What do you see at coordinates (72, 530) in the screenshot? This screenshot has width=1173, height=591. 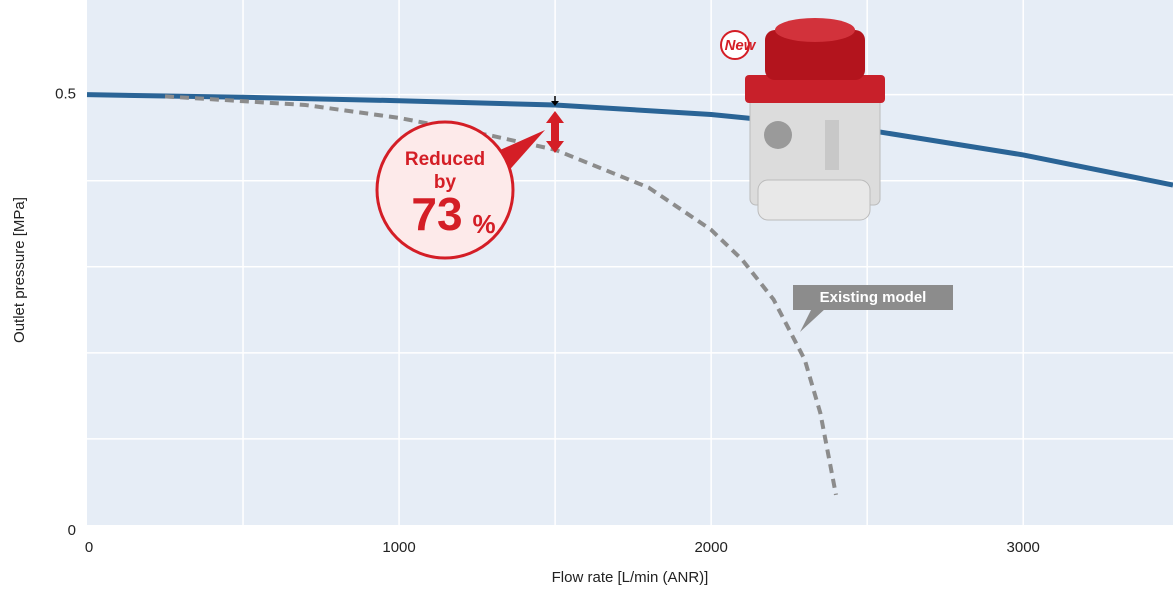 I see `y-tick-label: 0` at bounding box center [72, 530].